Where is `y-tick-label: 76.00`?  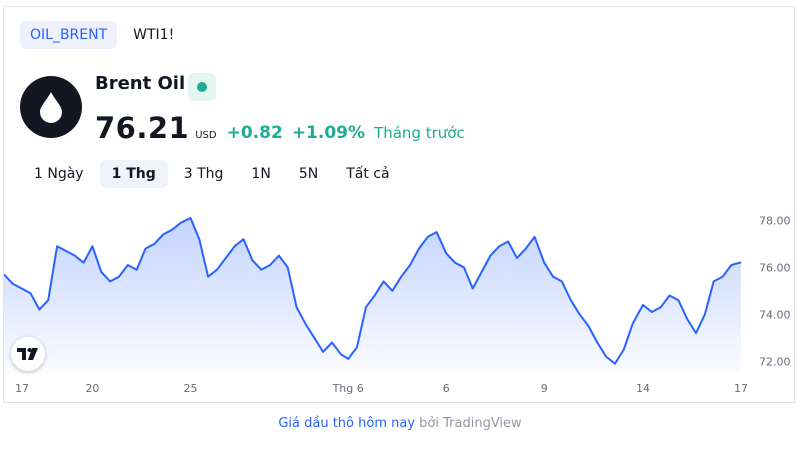
y-tick-label: 76.00 is located at coordinates (775, 267).